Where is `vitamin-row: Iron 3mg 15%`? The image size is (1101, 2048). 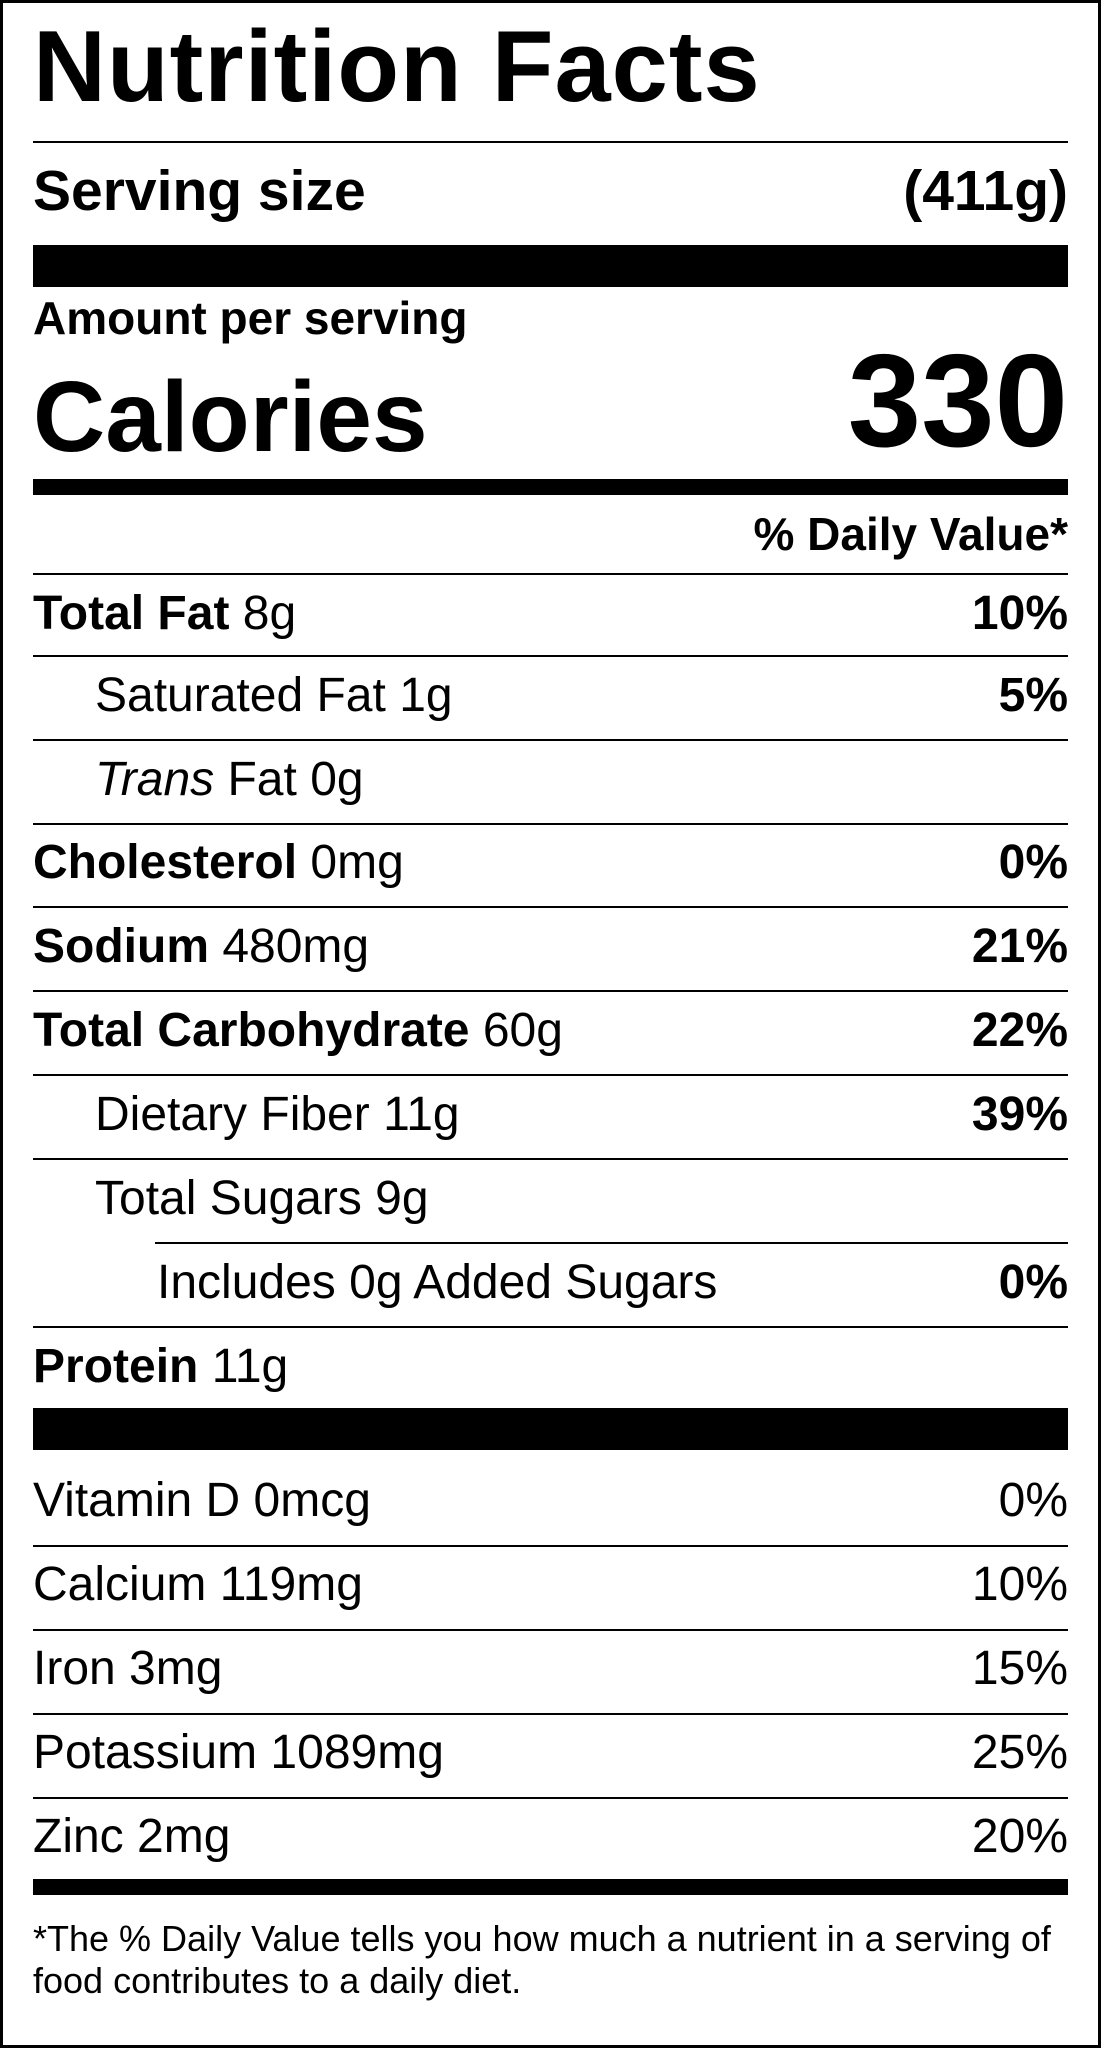
vitamin-row: Iron 3mg 15% is located at coordinates (550, 1669).